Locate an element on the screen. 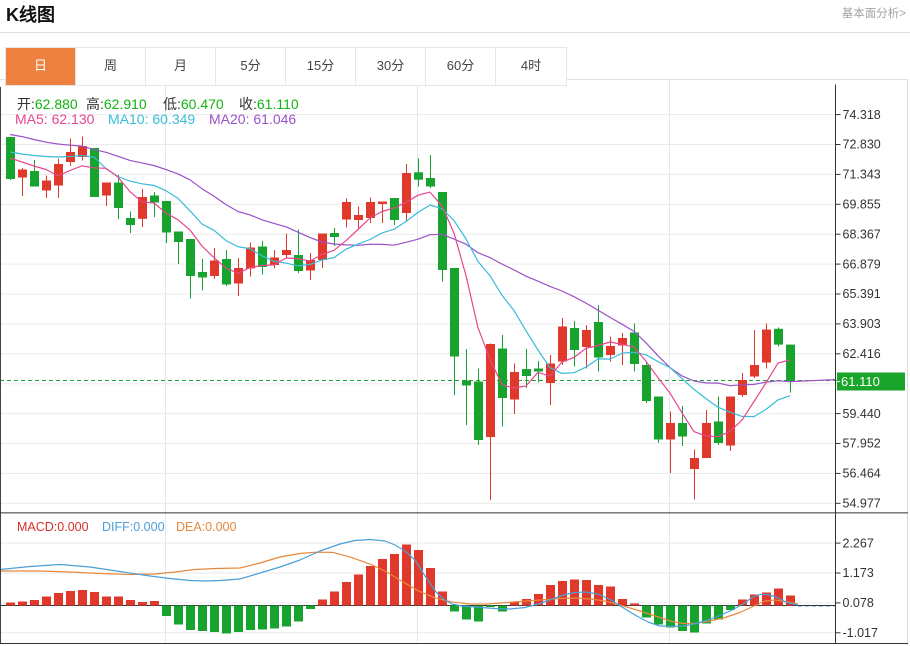  svg-text: 59.440 is located at coordinates (862, 414).